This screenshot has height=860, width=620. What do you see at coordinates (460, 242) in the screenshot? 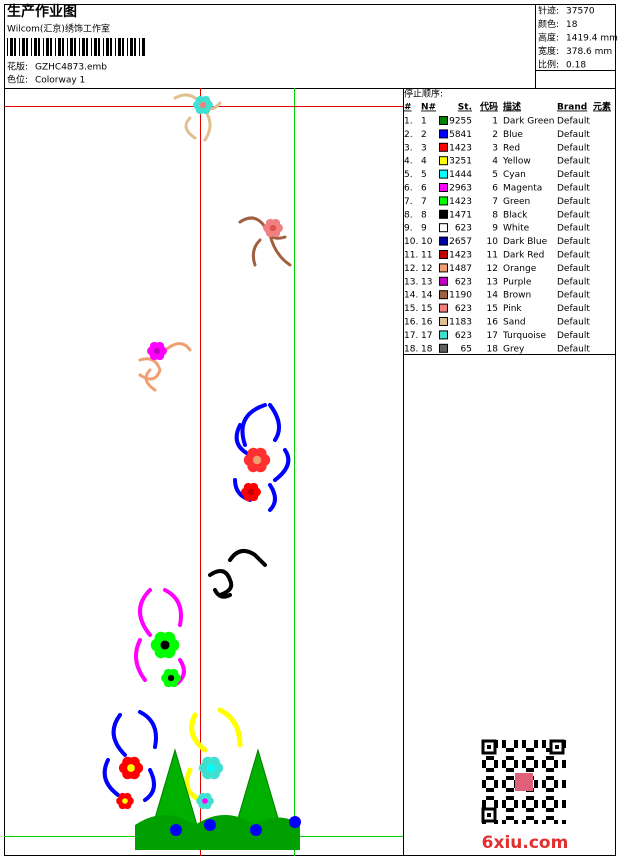
I see `cell-st: 2657` at bounding box center [460, 242].